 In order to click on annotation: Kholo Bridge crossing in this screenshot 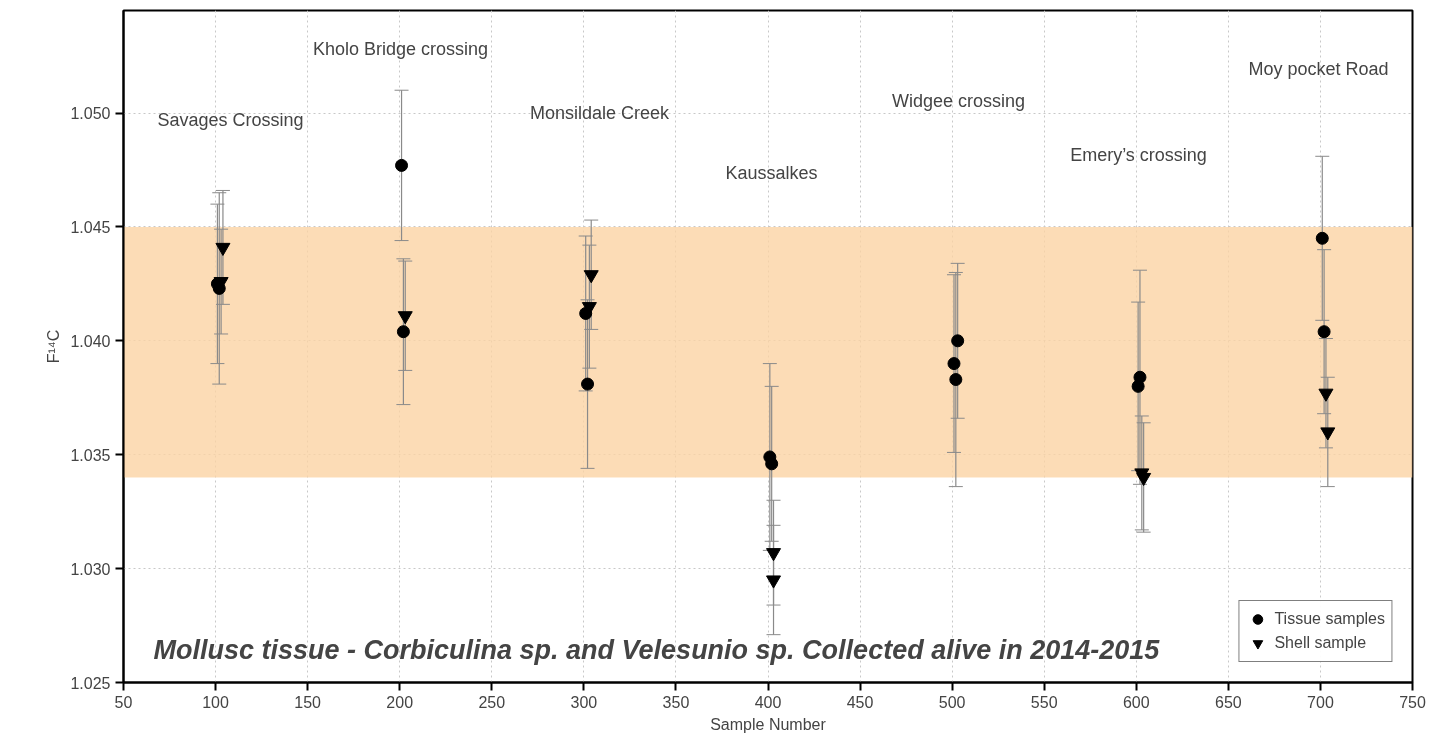, I will do `click(400, 48)`.